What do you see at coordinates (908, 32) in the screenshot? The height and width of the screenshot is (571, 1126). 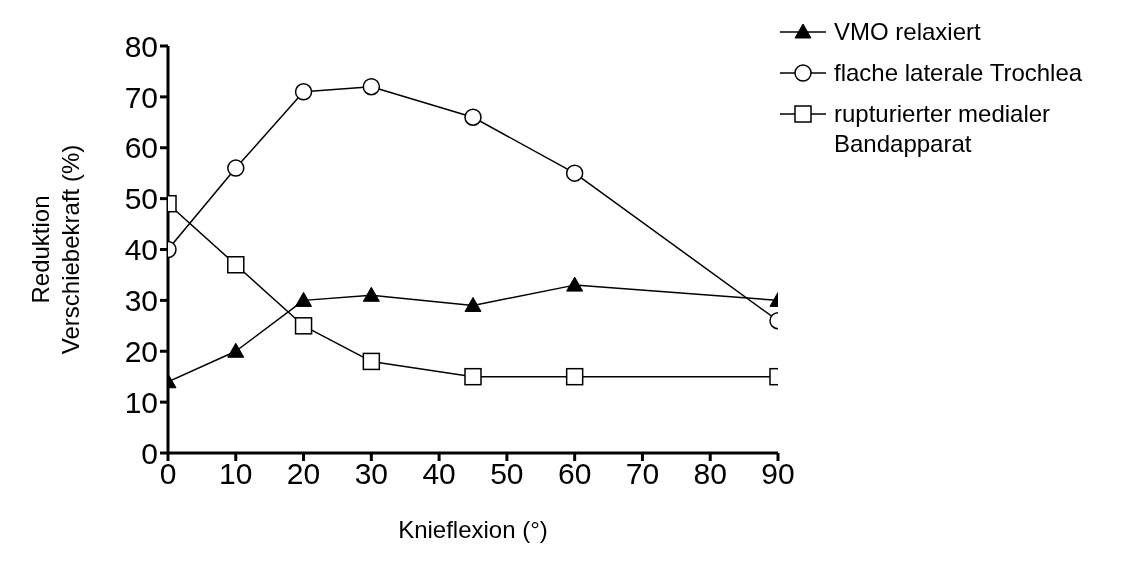 I see `legend-label: VMO relaxiert` at bounding box center [908, 32].